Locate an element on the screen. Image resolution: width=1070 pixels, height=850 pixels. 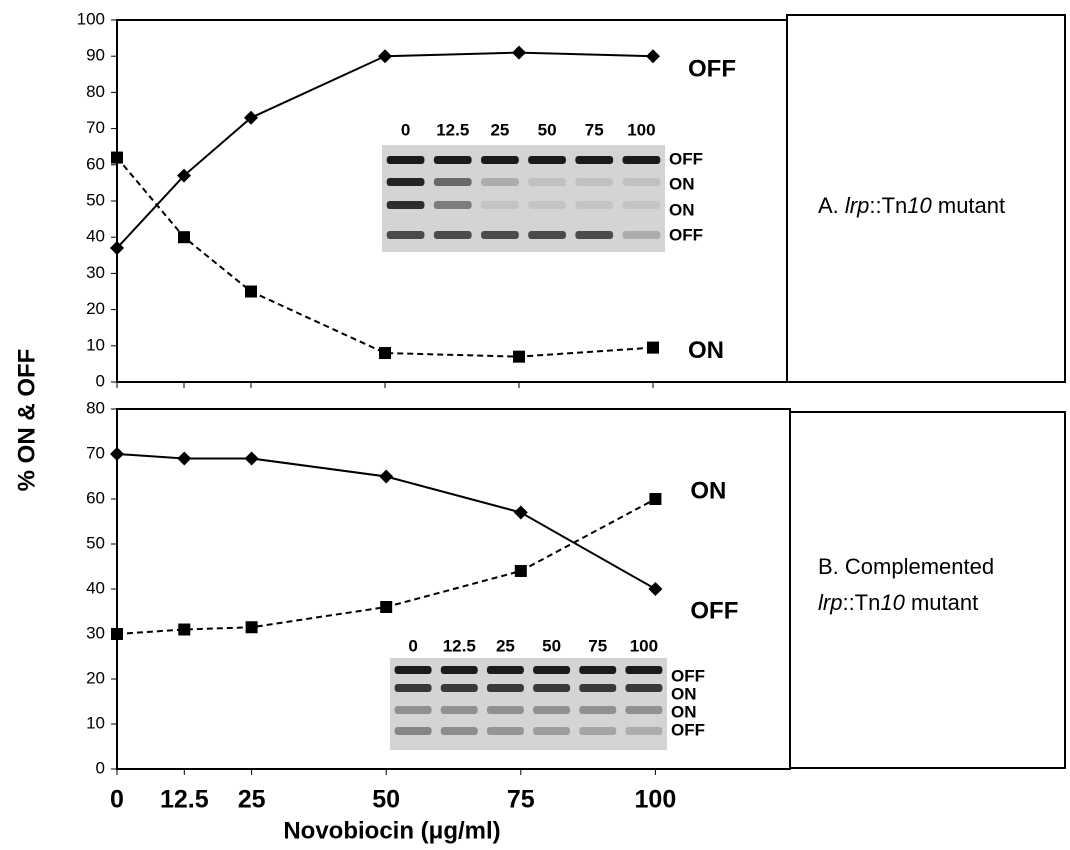
x-tick-label: 50 is located at coordinates (386, 800).